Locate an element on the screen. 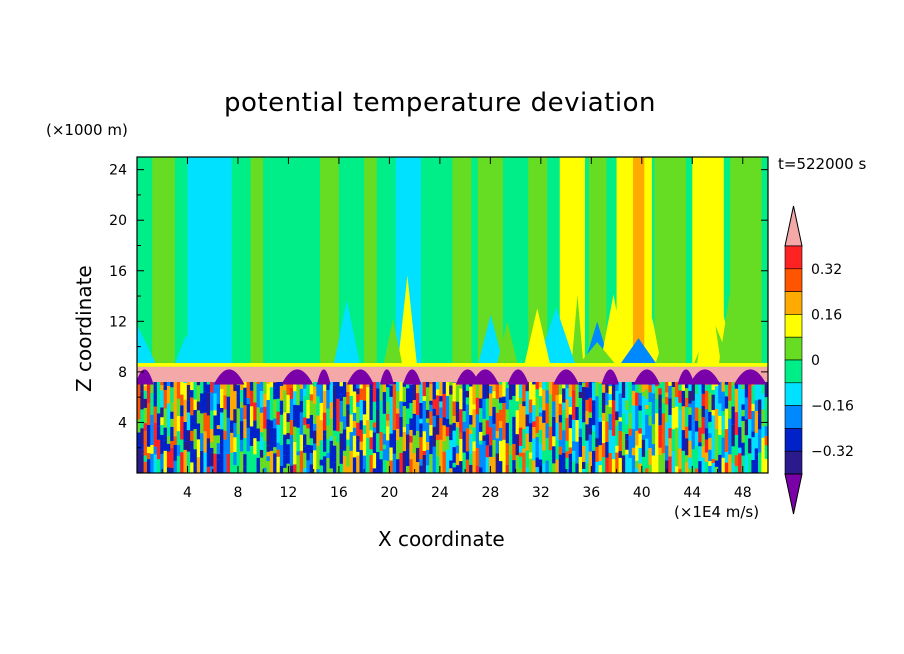 This screenshot has height=654, width=904. colorbar-box is located at coordinates (793, 371).